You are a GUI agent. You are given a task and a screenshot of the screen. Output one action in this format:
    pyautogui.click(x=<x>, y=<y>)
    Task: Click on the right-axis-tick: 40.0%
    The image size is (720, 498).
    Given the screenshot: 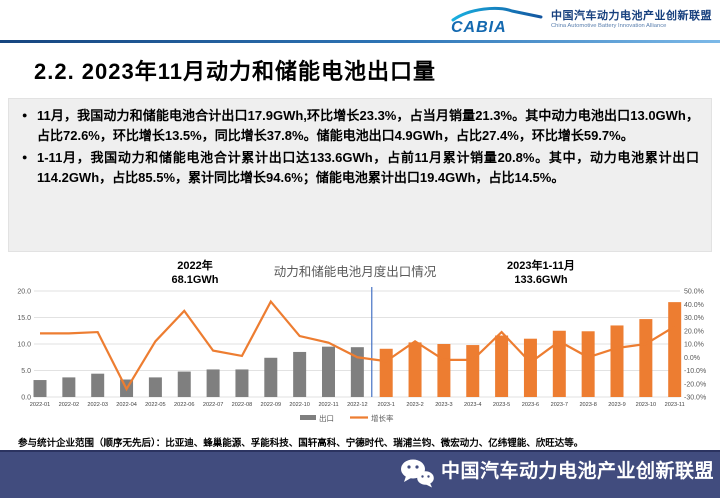 What is the action you would take?
    pyautogui.click(x=694, y=305)
    